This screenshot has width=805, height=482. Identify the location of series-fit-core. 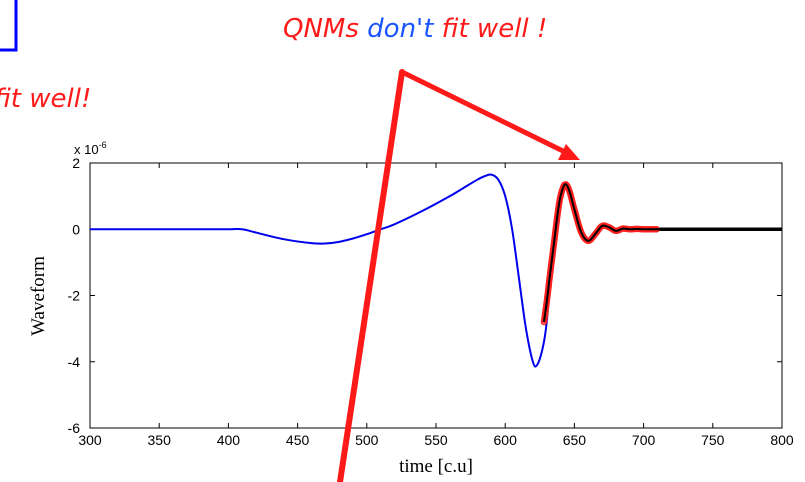
(662, 253).